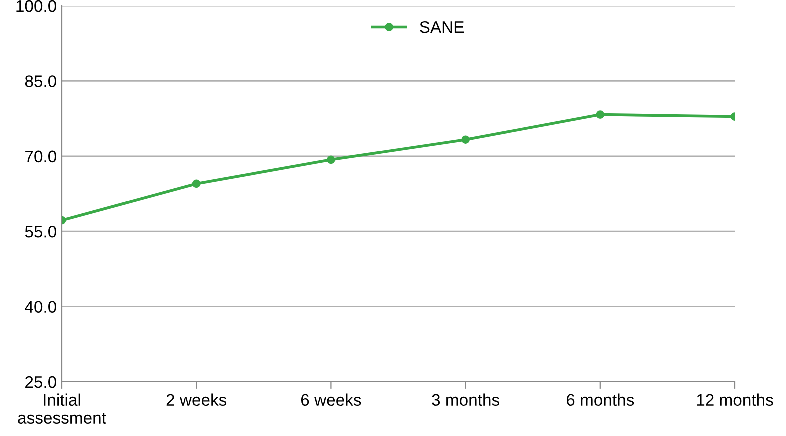 The height and width of the screenshot is (436, 786). What do you see at coordinates (442, 27) in the screenshot?
I see `legend-label: SANE` at bounding box center [442, 27].